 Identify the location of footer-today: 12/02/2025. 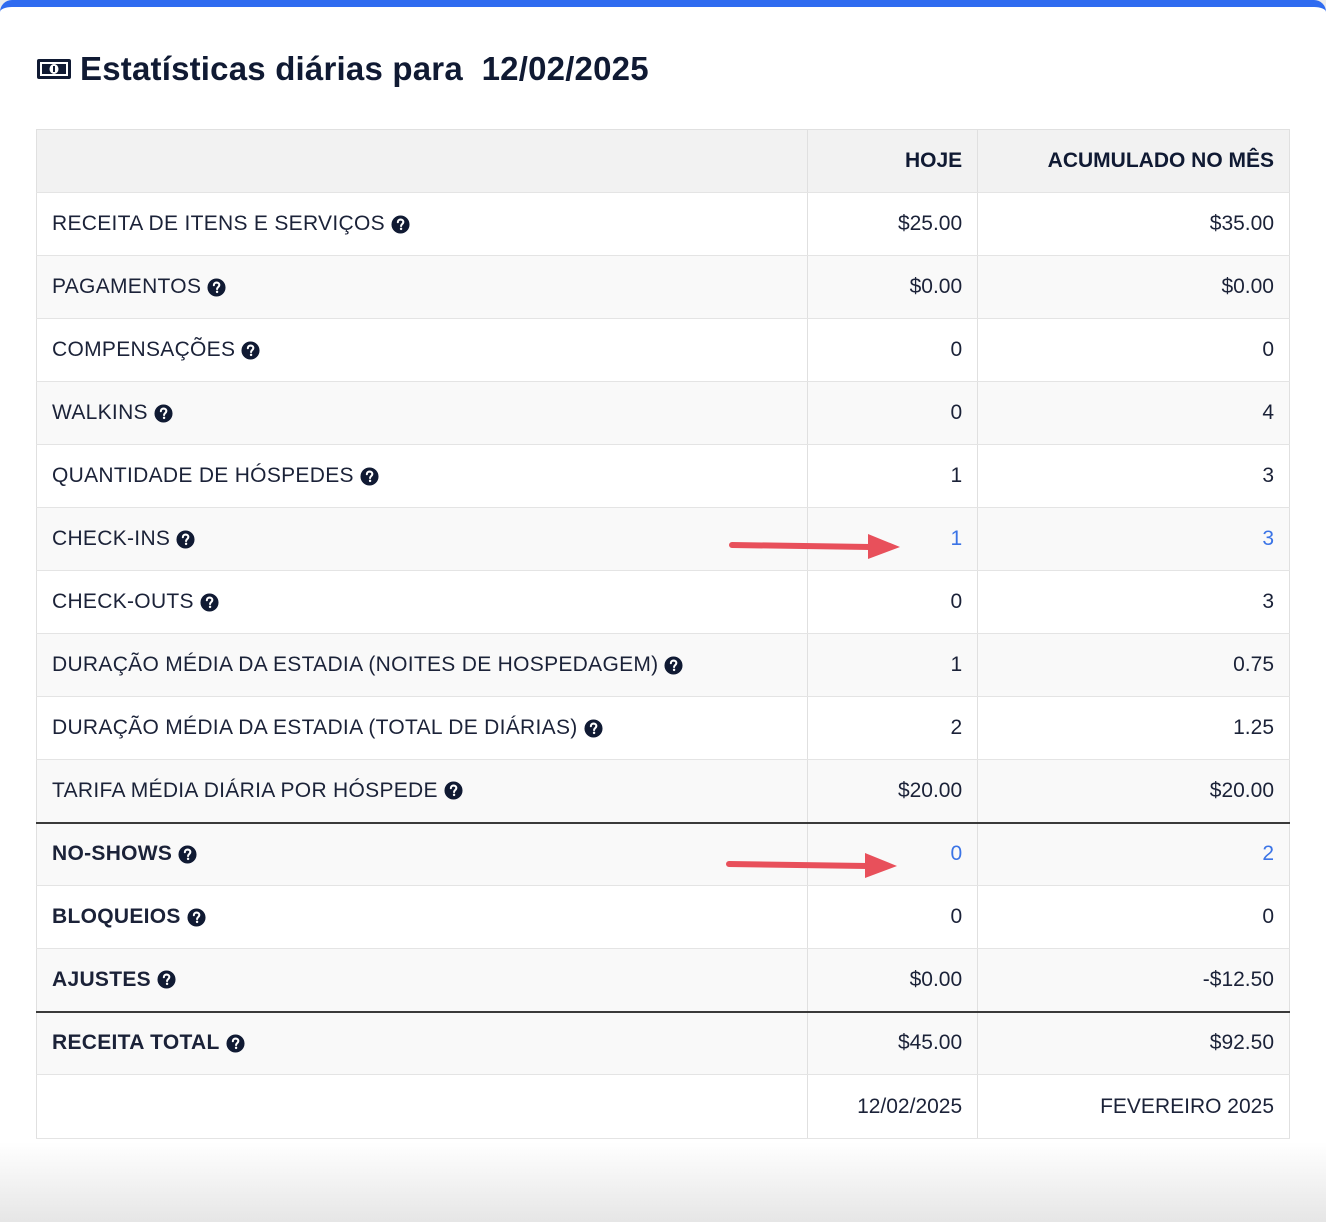
(893, 1106).